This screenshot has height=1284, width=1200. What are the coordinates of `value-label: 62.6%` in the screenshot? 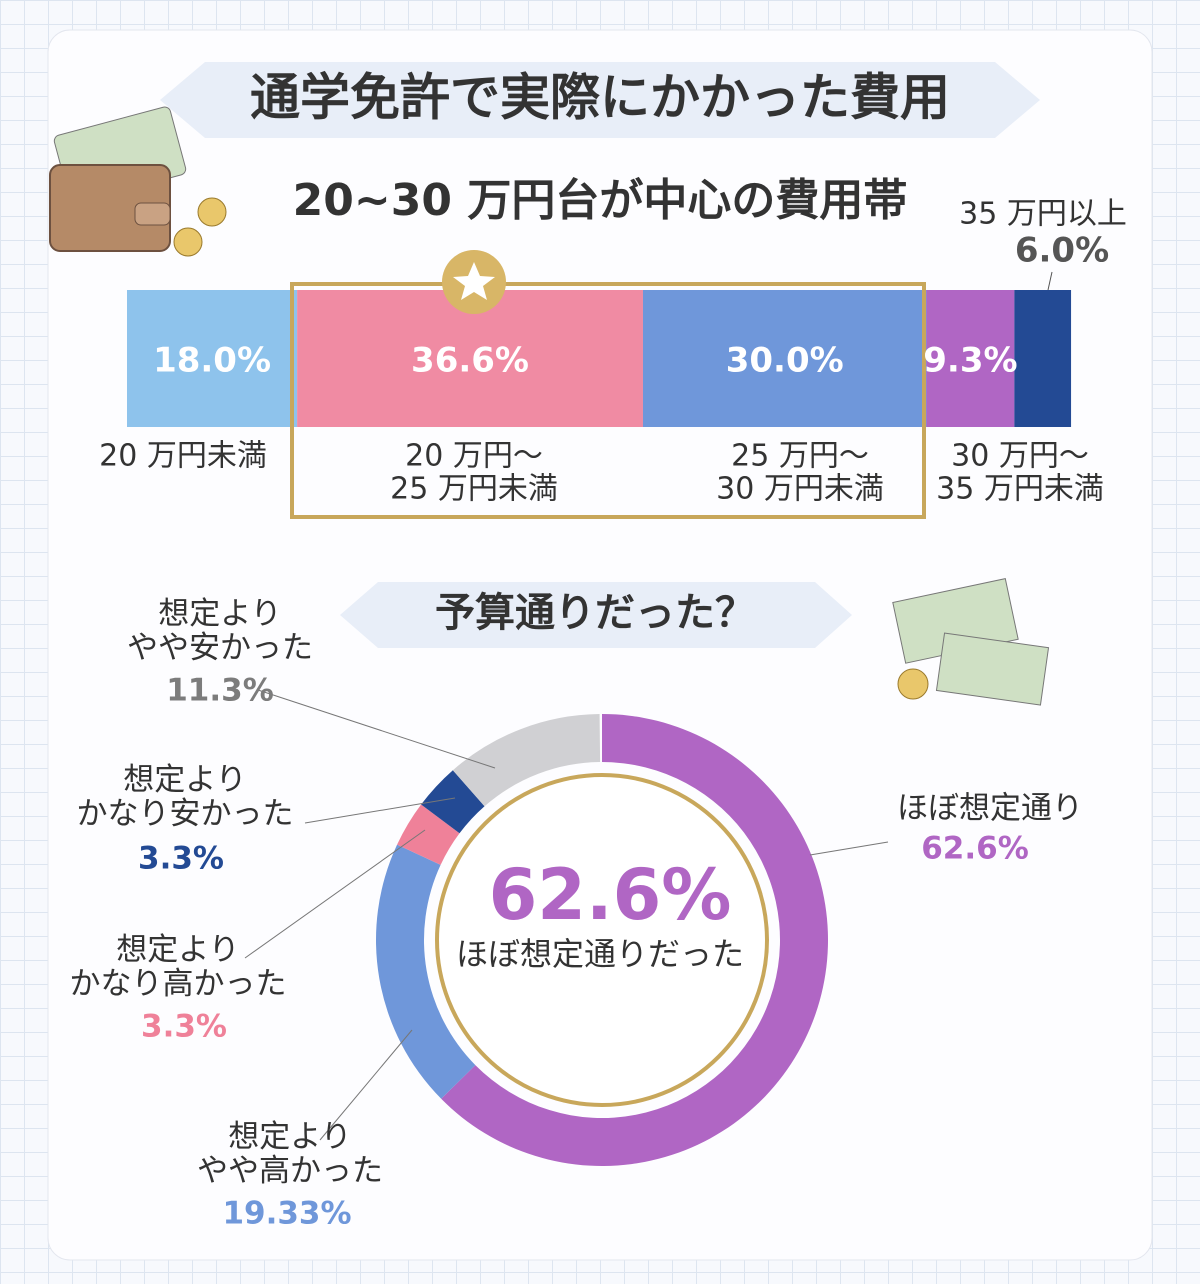 It's located at (975, 849).